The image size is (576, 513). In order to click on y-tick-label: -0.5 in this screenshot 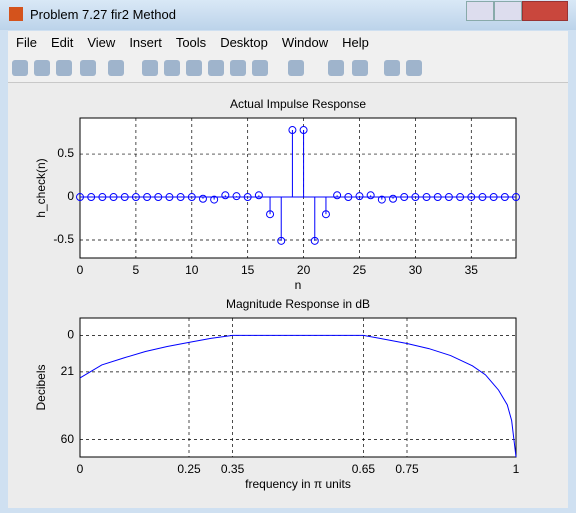, I will do `click(63, 239)`.